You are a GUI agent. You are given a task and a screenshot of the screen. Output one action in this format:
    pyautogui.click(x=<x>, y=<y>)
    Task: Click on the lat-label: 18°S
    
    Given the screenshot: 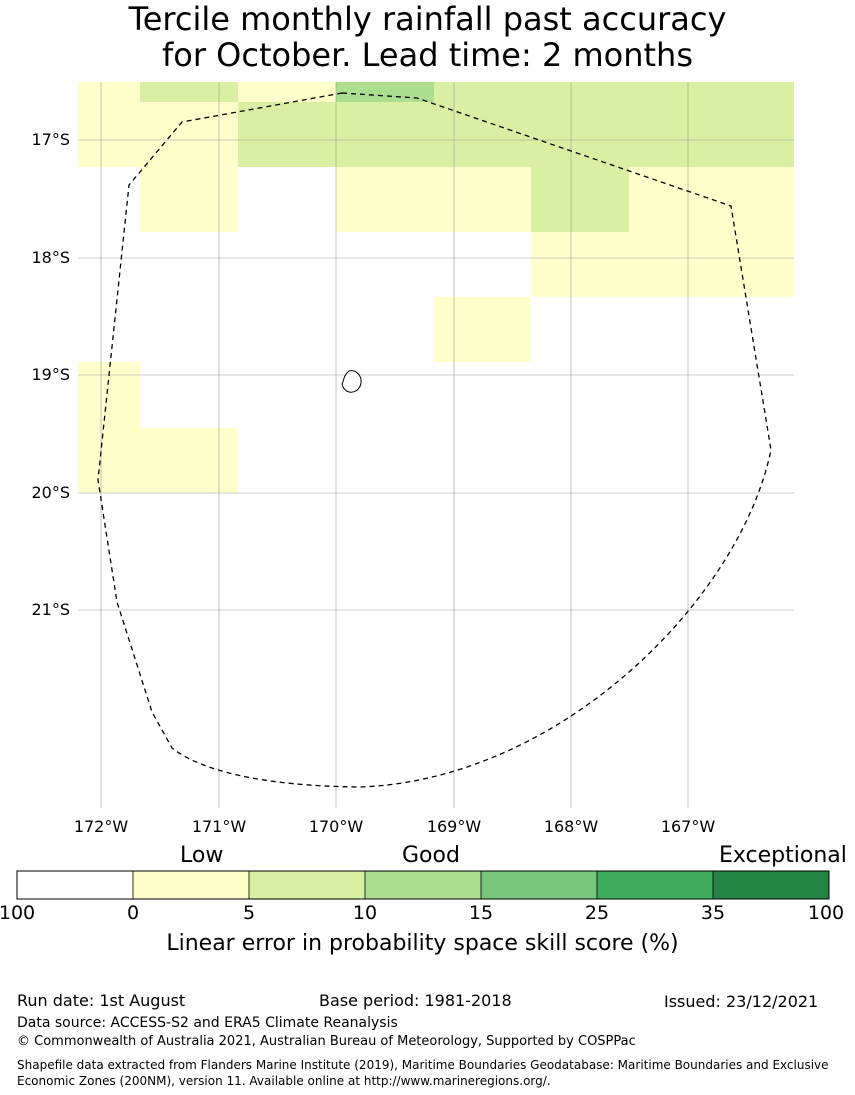 What is the action you would take?
    pyautogui.click(x=50, y=257)
    